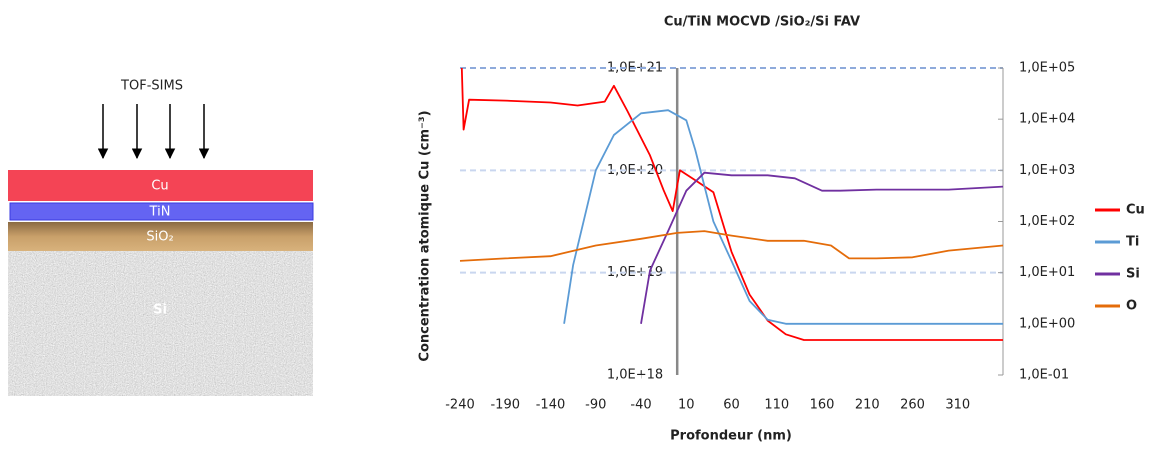 The height and width of the screenshot is (450, 1153). Describe the element at coordinates (460, 405) in the screenshot. I see `x-tick-label: -240` at that location.